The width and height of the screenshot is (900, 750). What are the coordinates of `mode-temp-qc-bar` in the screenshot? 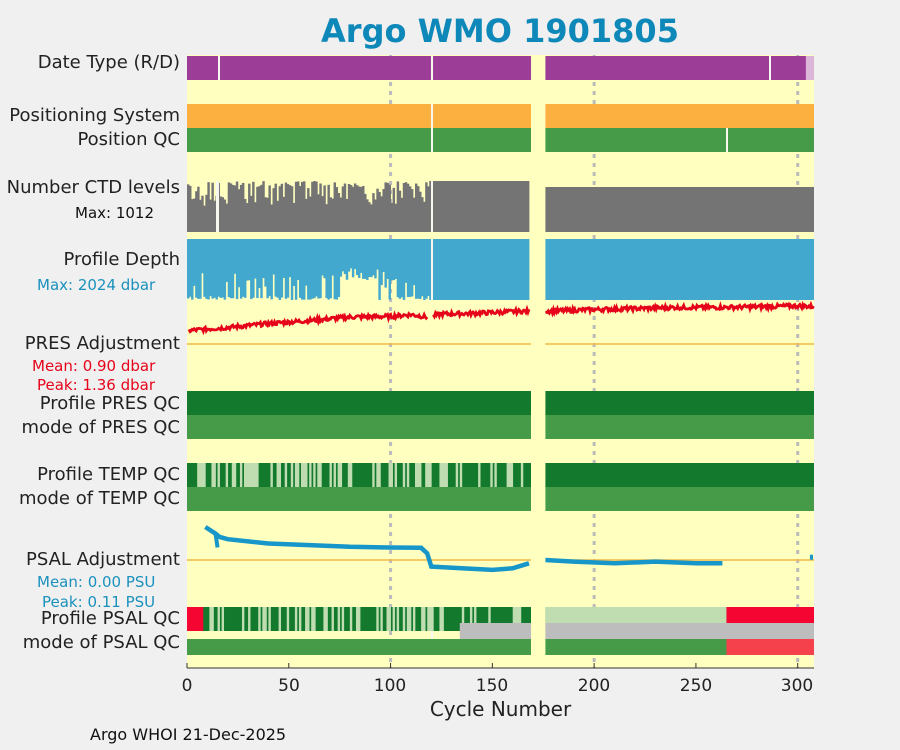 It's located at (679, 499).